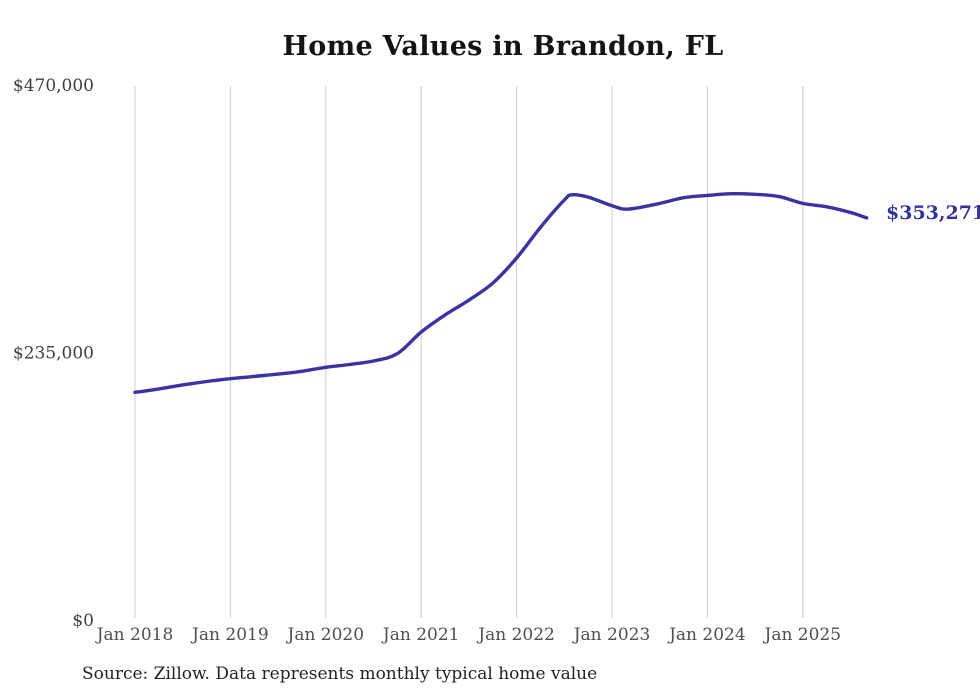  What do you see at coordinates (134, 635) in the screenshot?
I see `x-tick-label: Jan 2018` at bounding box center [134, 635].